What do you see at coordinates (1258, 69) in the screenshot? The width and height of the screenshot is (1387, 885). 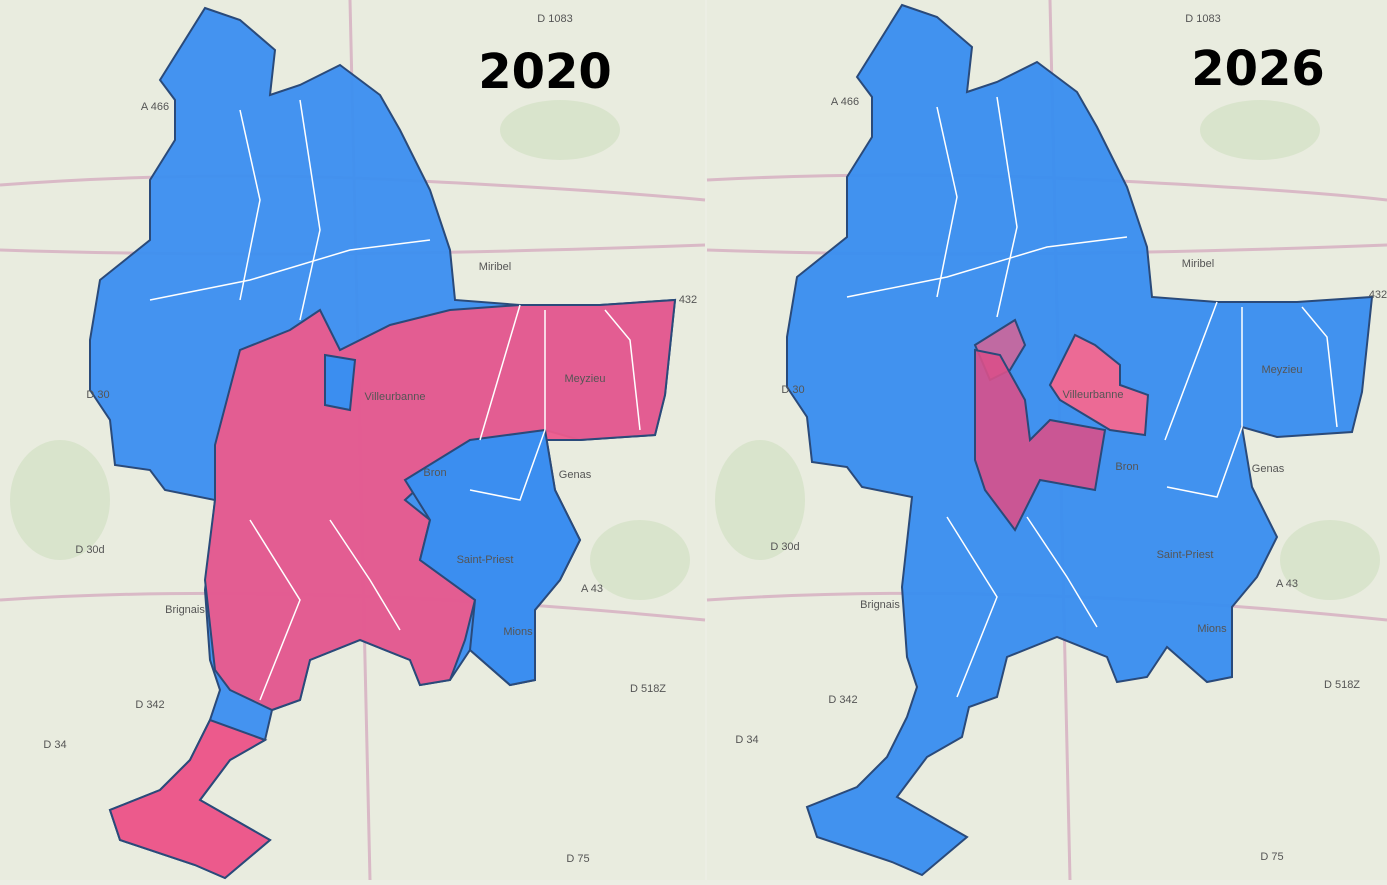 I see `map-title: 2026` at bounding box center [1258, 69].